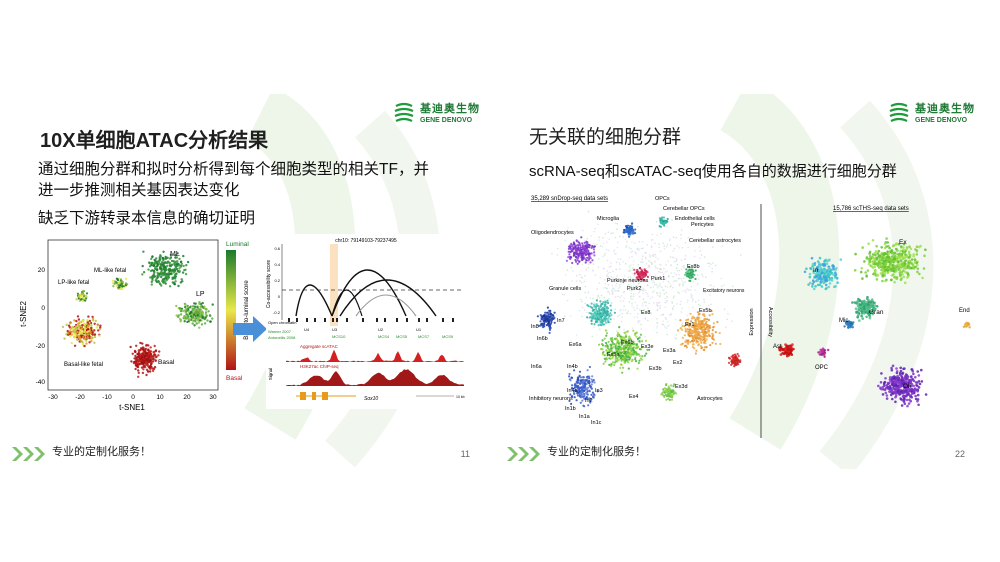 This screenshot has width=1000, height=562. Describe the element at coordinates (247, 310) in the screenshot. I see `colorbar-axis-label: Basal-to-luminal score` at that location.